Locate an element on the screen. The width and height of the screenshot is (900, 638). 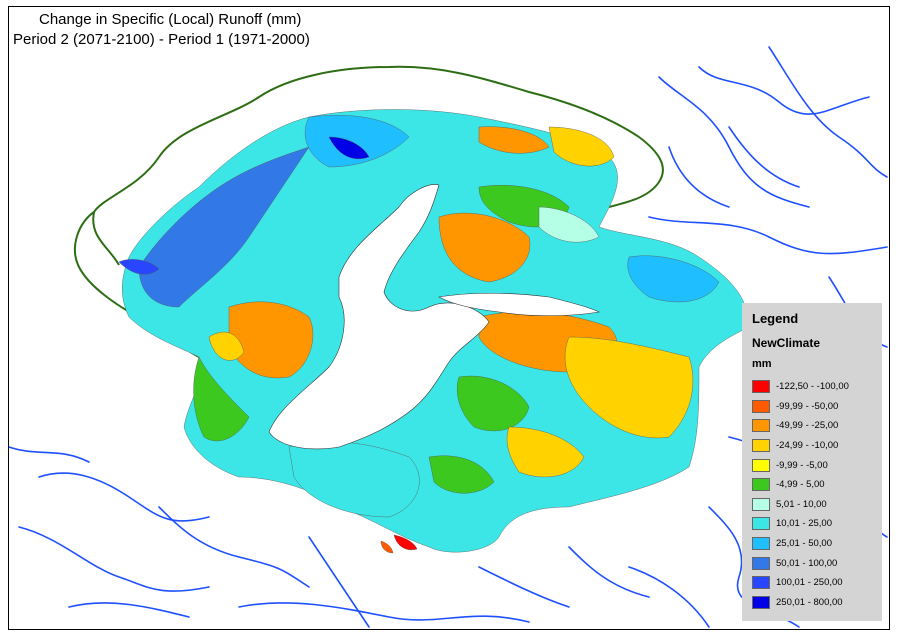
legend-item: 25,01 - 50,00 is located at coordinates (800, 544).